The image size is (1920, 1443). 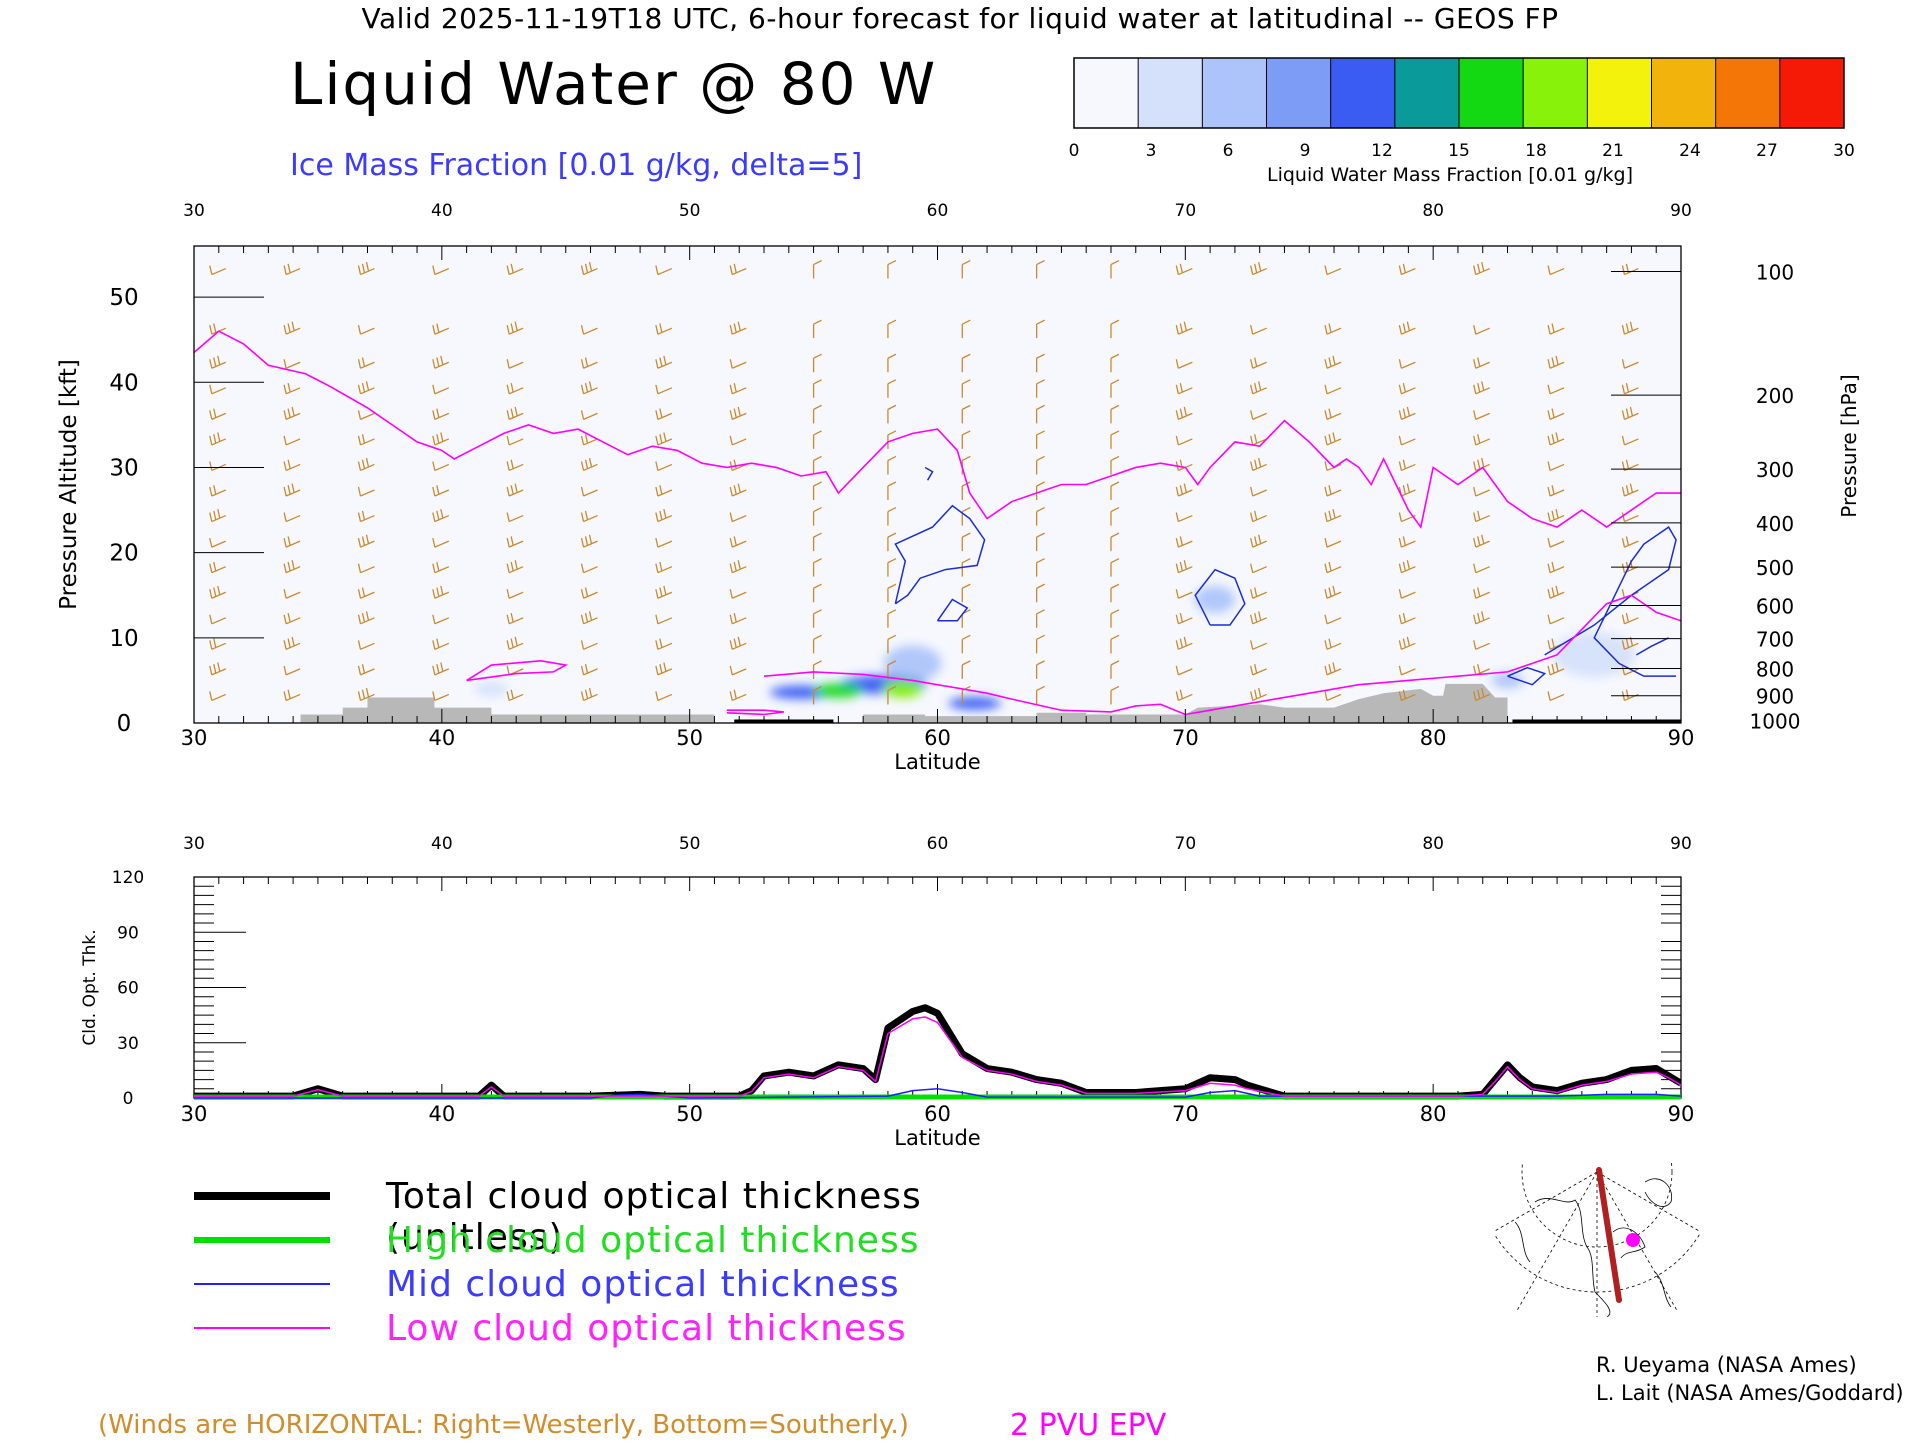 I want to click on cot-x-axis-label: Latitude, so click(x=937, y=1138).